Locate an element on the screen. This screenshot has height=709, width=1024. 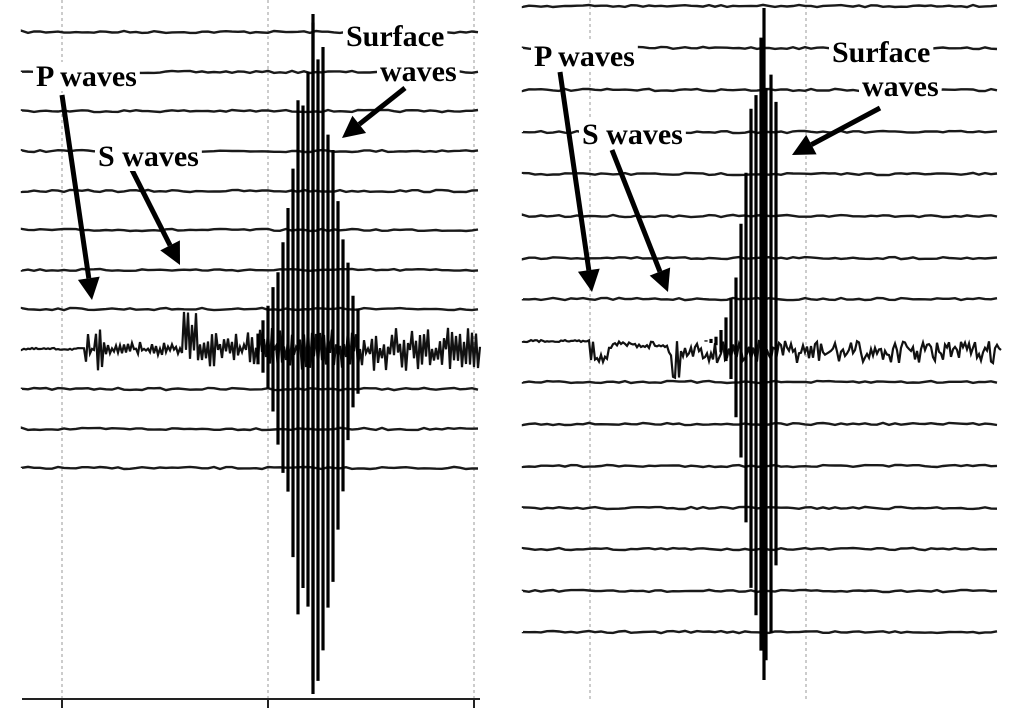
right-p-waves-label: P waves is located at coordinates (584, 56).